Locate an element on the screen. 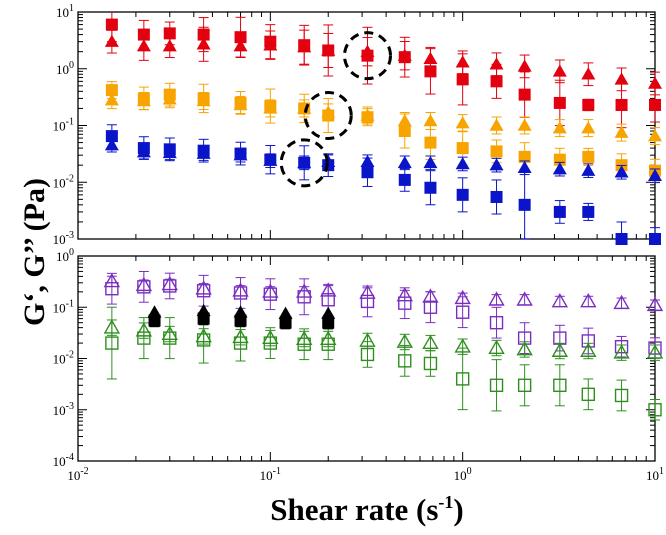 The height and width of the screenshot is (535, 666). x-tick-label: 10¹ is located at coordinates (655, 474).